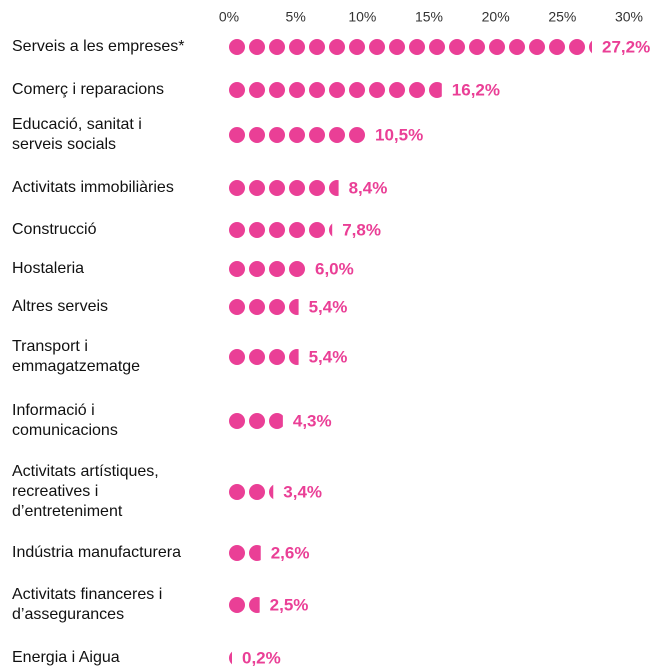 The image size is (667, 670). What do you see at coordinates (476, 89) in the screenshot?
I see `value-label: 16,2%` at bounding box center [476, 89].